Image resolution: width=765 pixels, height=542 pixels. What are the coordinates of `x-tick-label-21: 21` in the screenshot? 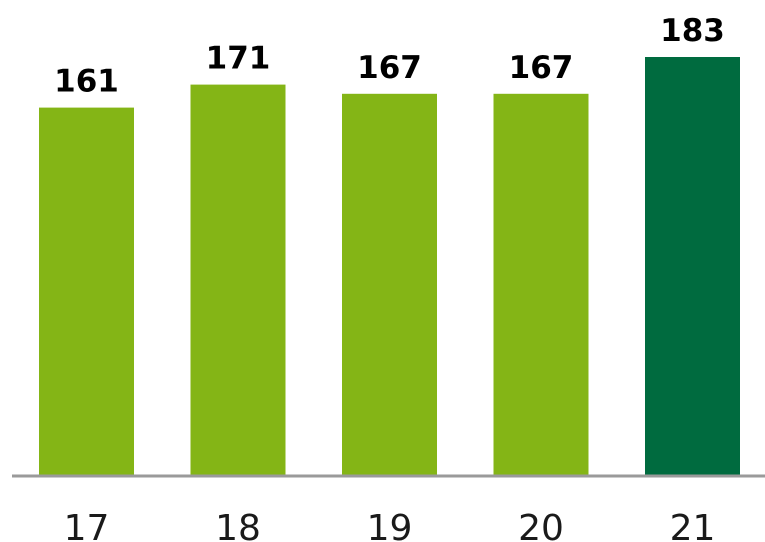 It's located at (693, 525).